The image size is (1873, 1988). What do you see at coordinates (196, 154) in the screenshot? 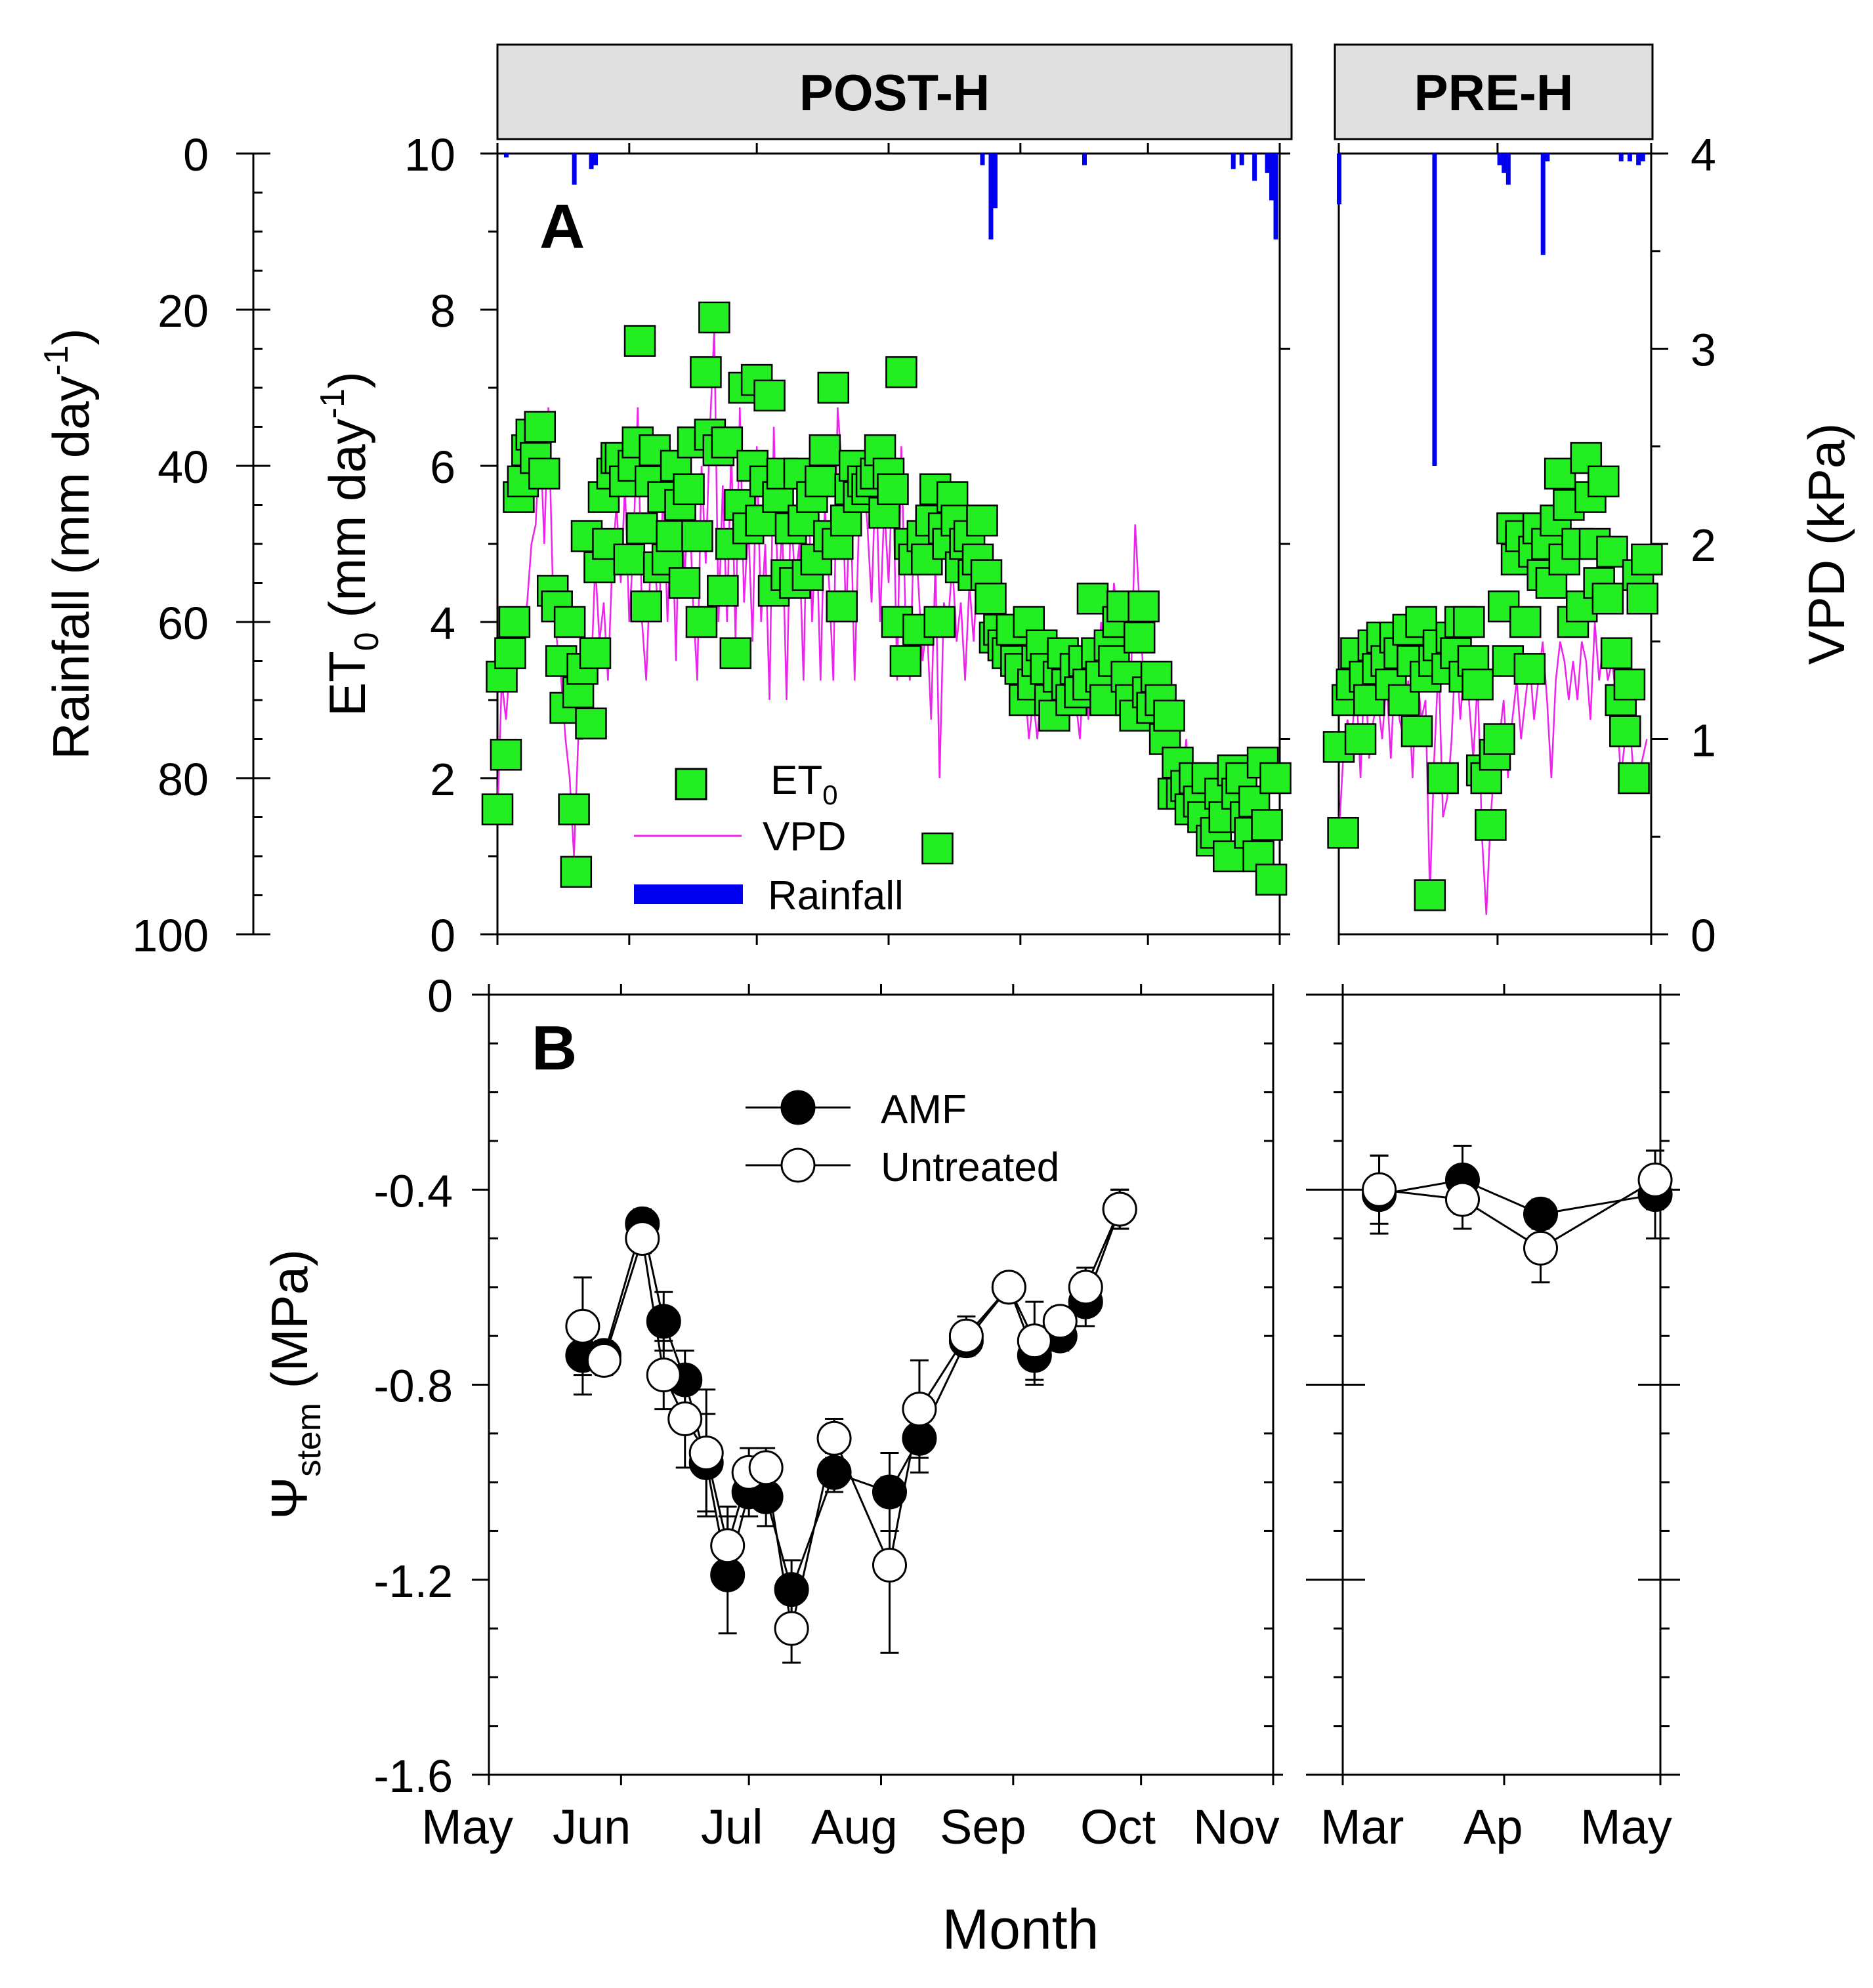
I see `rain-tick-label: 0` at bounding box center [196, 154].